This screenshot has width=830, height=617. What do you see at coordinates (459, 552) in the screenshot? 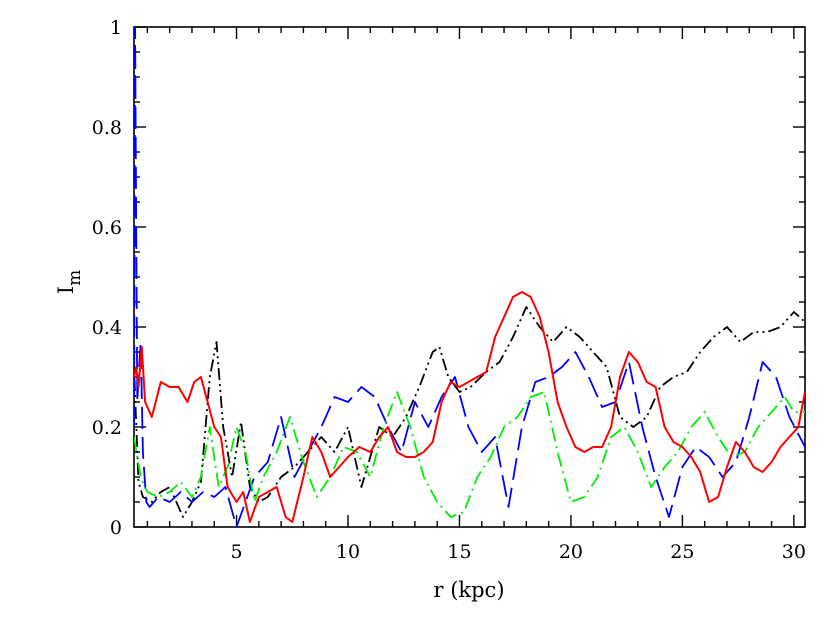
I see `x-tick-label: 15` at bounding box center [459, 552].